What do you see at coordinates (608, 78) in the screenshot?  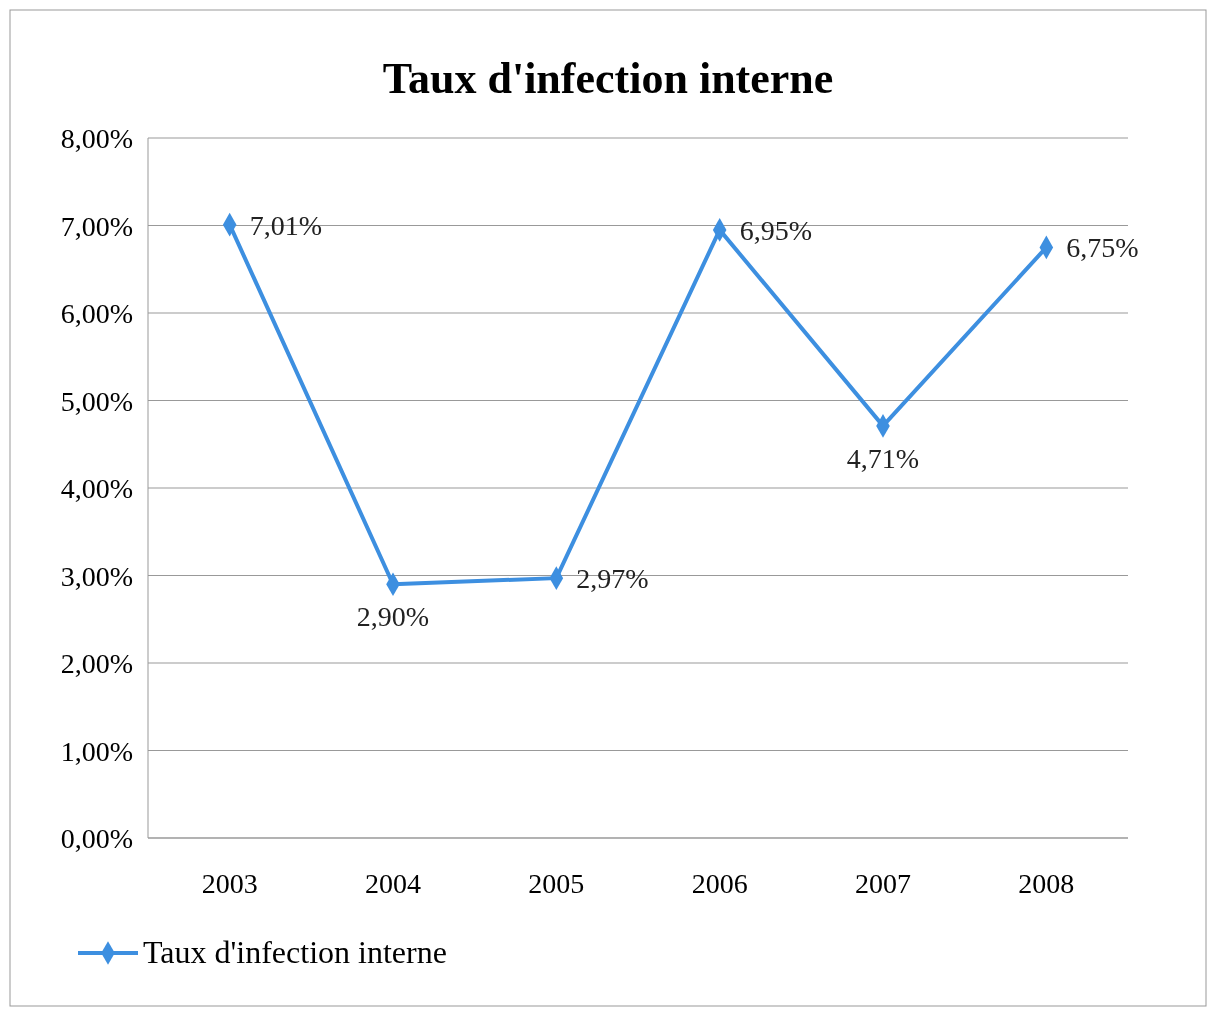 I see `chart-title: Taux d'infection interne` at bounding box center [608, 78].